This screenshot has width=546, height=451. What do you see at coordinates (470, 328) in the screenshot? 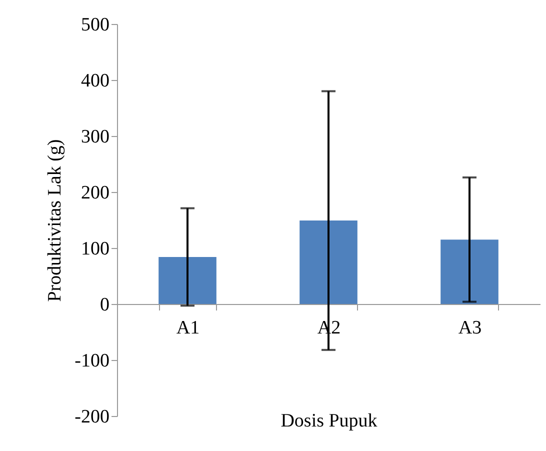
I see `x-tick-label: A3` at bounding box center [470, 328].